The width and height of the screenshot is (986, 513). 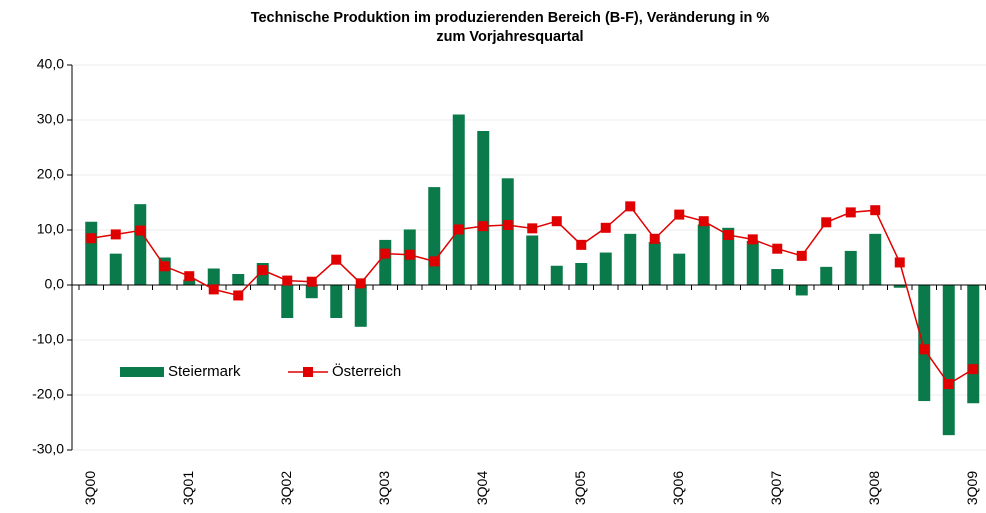 What do you see at coordinates (50, 119) in the screenshot?
I see `y-tick-label: 30,0` at bounding box center [50, 119].